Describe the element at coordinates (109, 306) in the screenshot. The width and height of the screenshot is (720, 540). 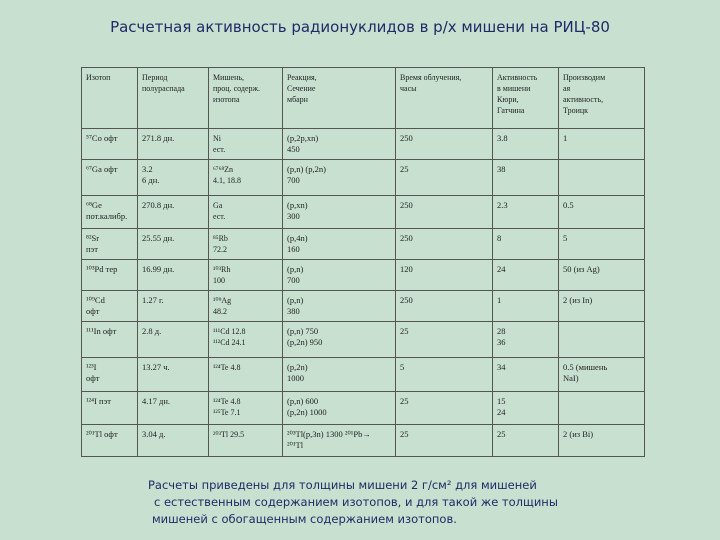
I see `table-cell: ¹⁰⁹Cd офт` at that location.